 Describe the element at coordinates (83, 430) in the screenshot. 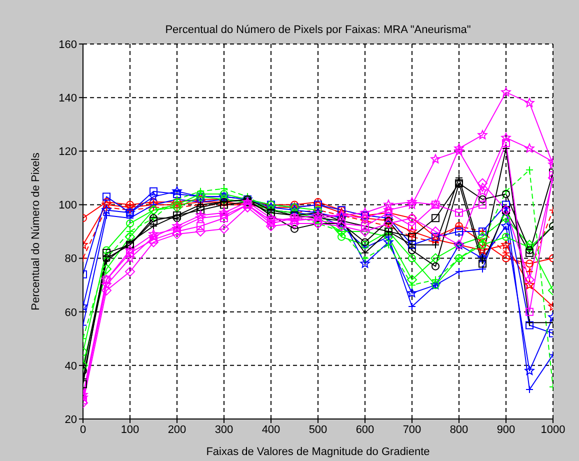

I see `x-tick-label: 0` at that location.